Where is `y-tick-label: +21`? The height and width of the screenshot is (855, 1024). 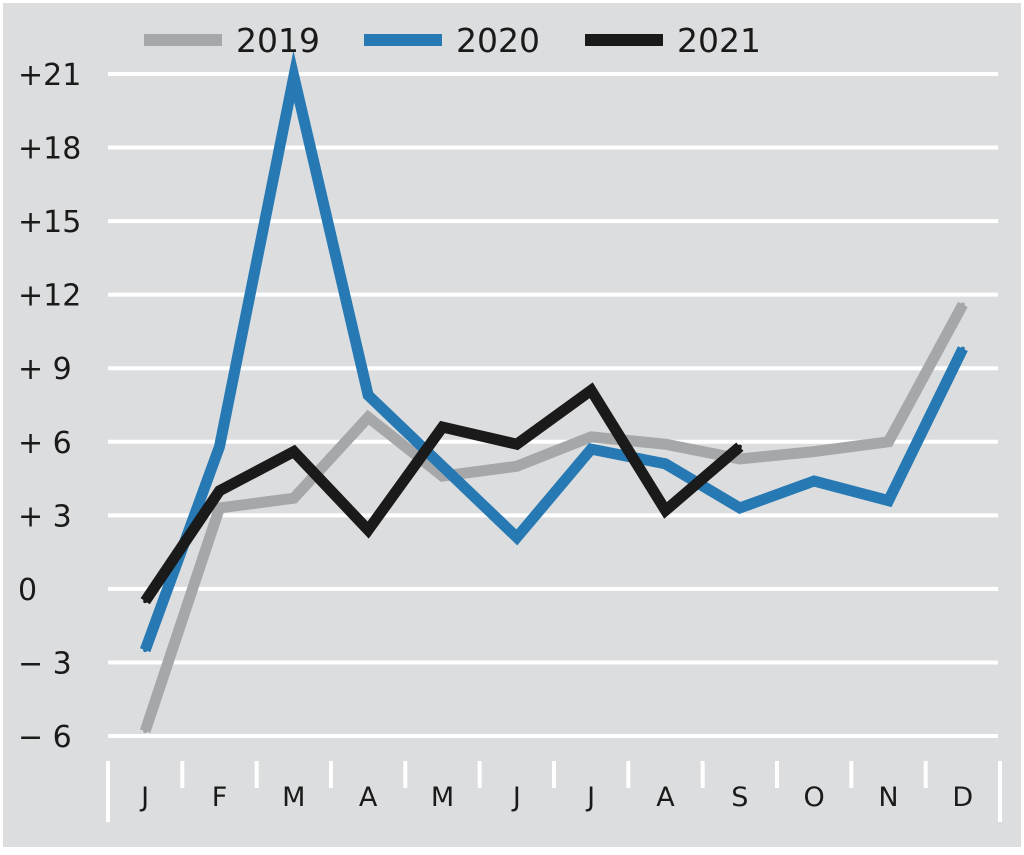
y-tick-label: +21 is located at coordinates (49, 75).